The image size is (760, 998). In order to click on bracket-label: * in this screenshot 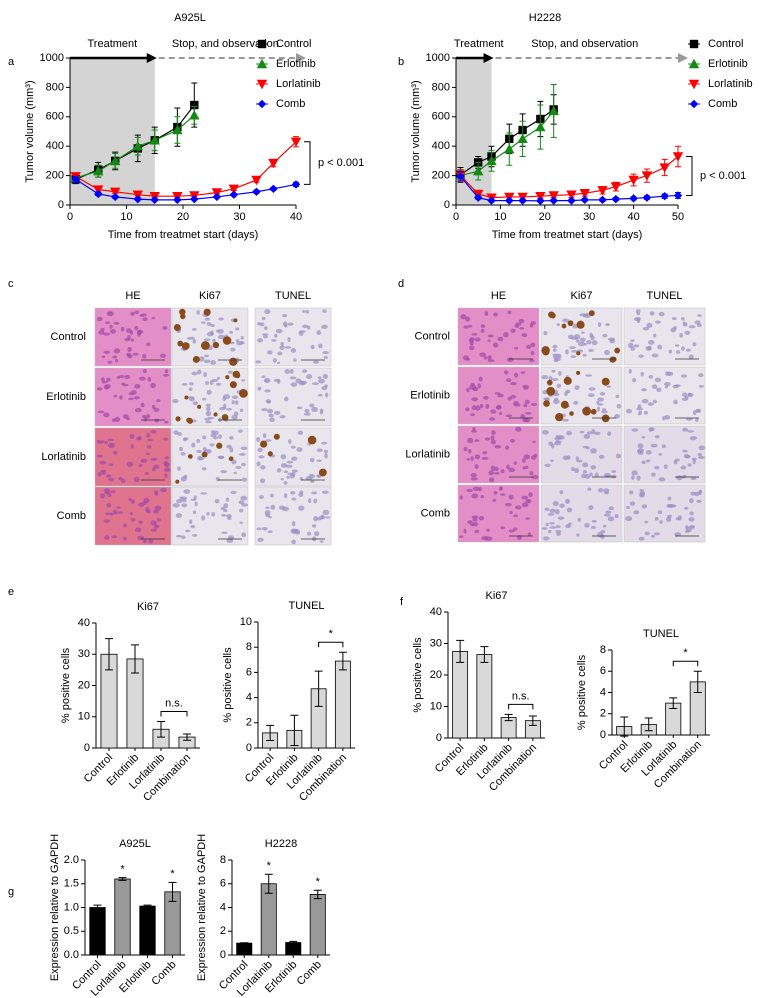, I will do `click(331, 634)`.